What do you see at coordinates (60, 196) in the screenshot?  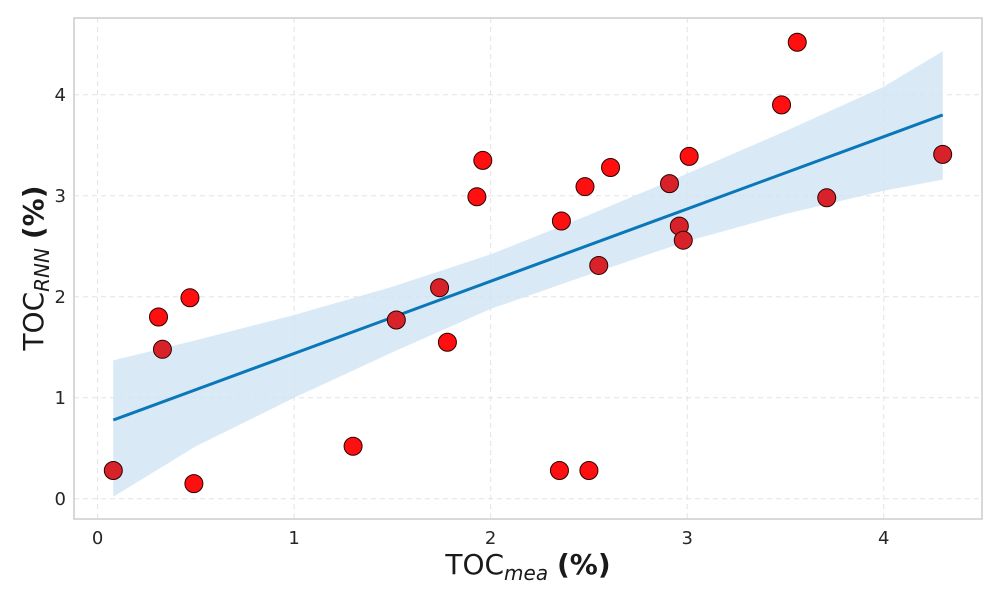 I see `y-tick-label: 3` at bounding box center [60, 196].